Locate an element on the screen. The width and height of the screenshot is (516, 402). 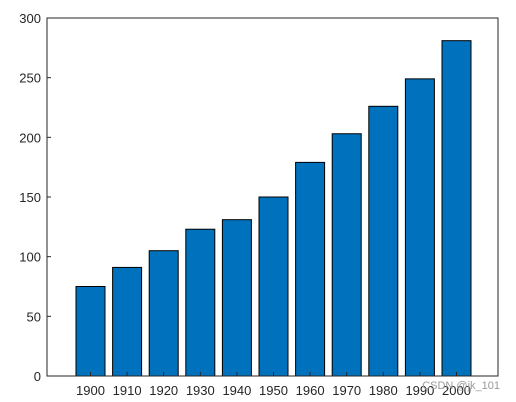
bar-1990 is located at coordinates (419, 227).